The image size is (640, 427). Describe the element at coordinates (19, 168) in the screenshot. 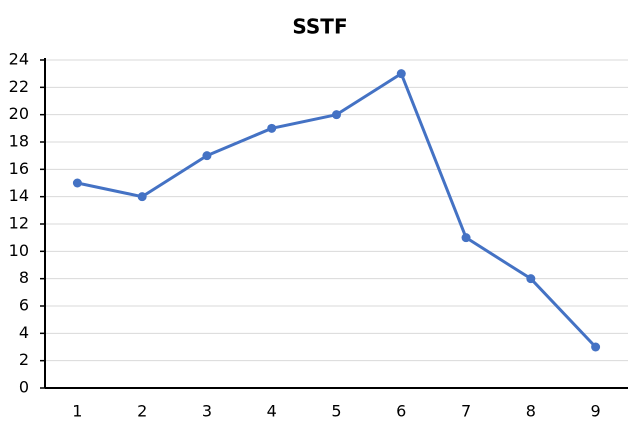

I see `y-tick-label: 16` at that location.